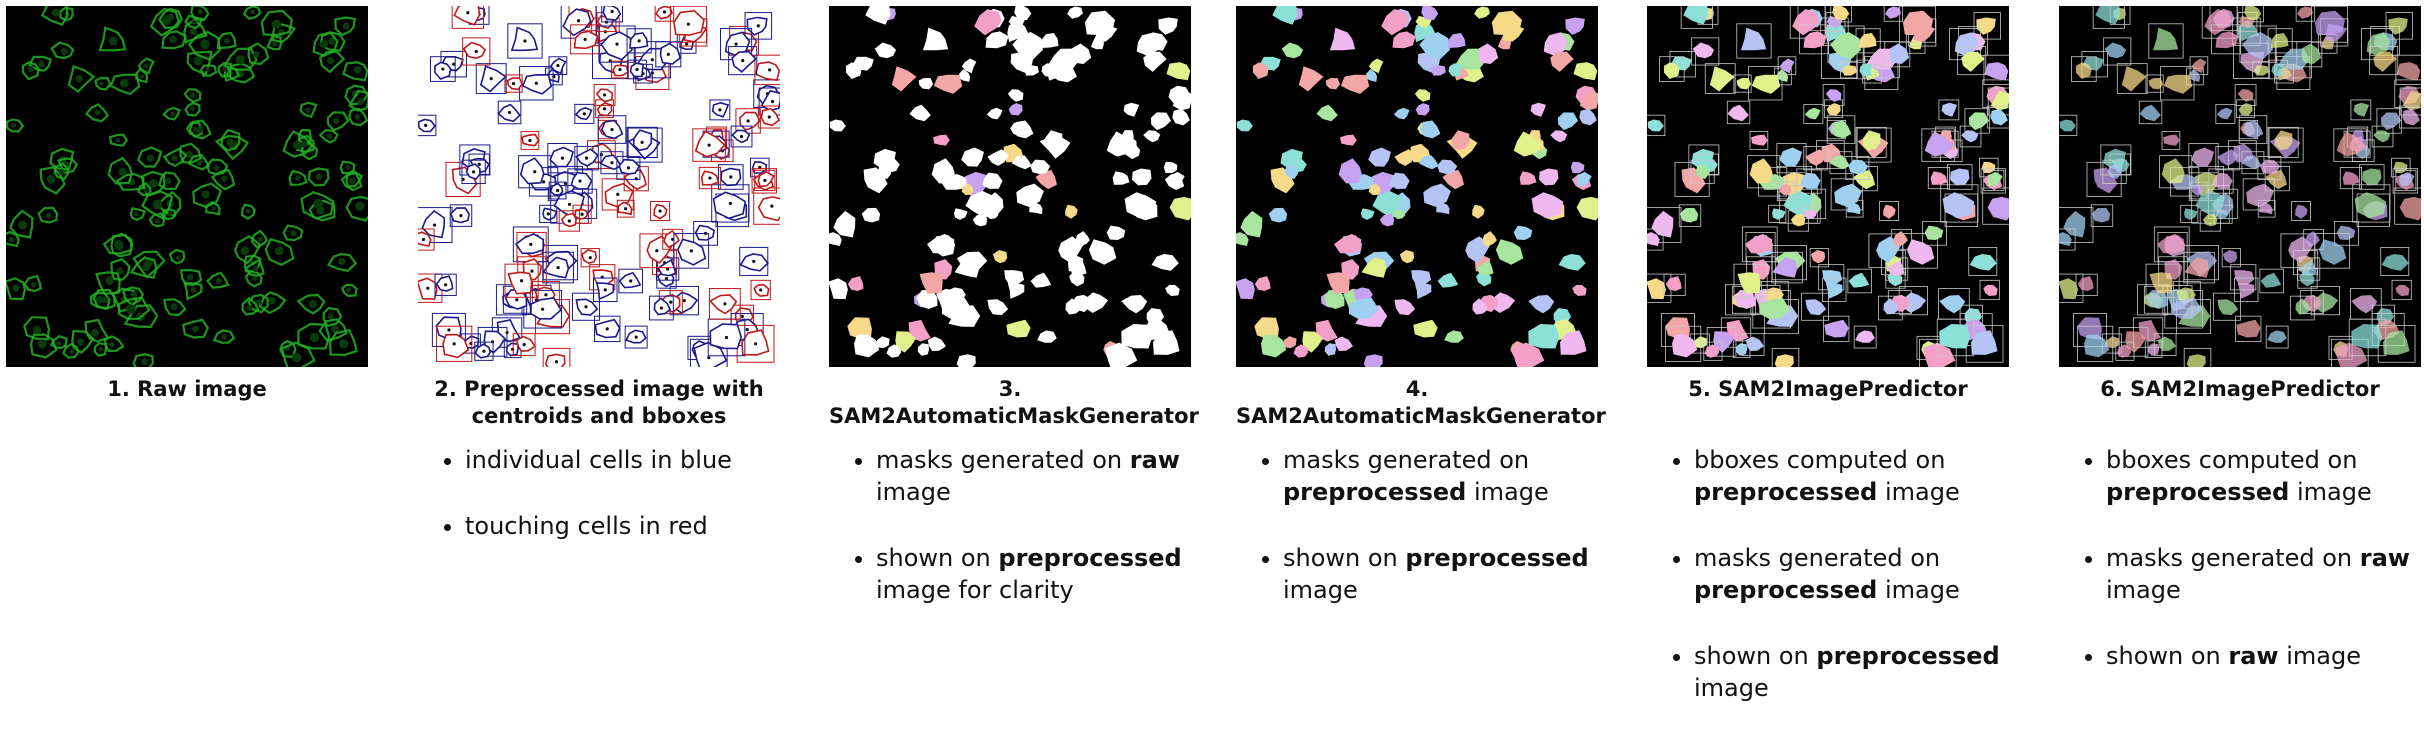  Describe the element at coordinates (2233, 558) in the screenshot. I see `bullet-text: masks generated on` at that location.